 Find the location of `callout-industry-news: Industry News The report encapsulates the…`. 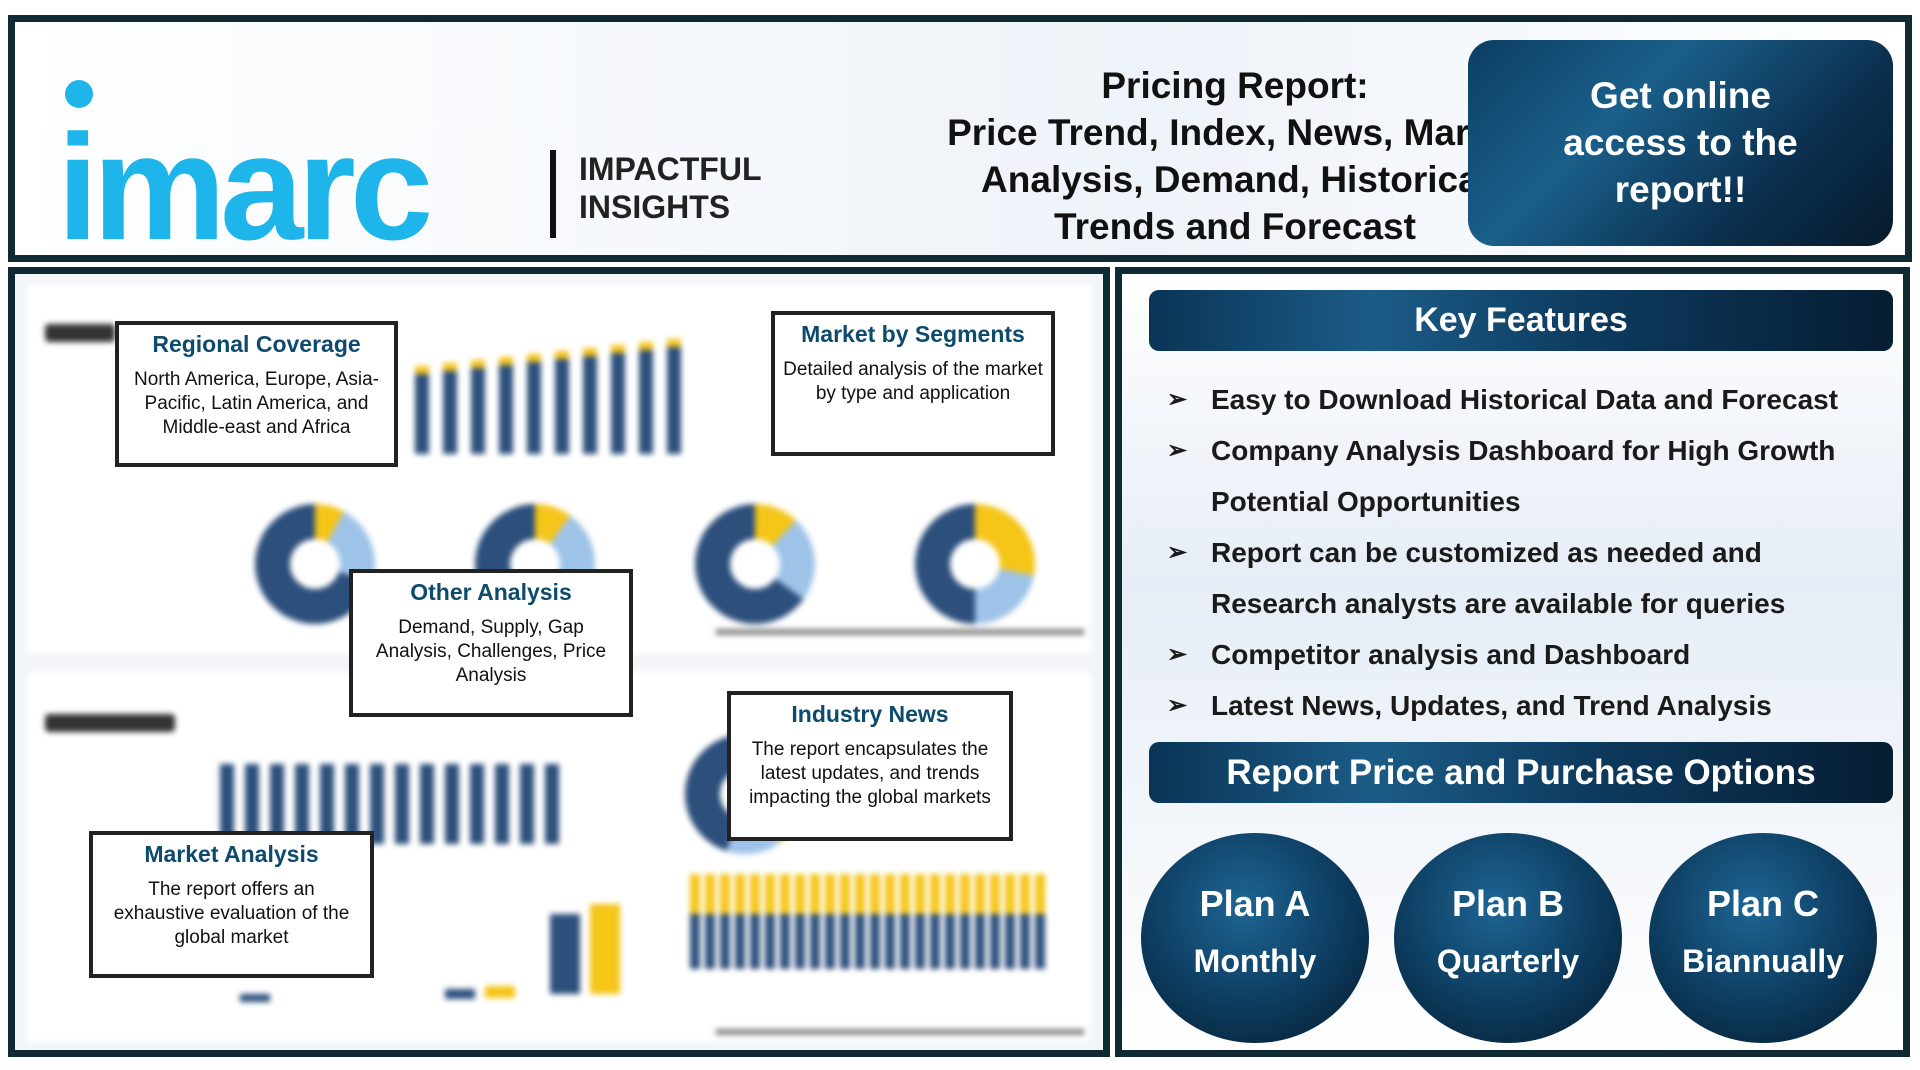

callout-industry-news: Industry News The report encapsulates the… is located at coordinates (870, 766).